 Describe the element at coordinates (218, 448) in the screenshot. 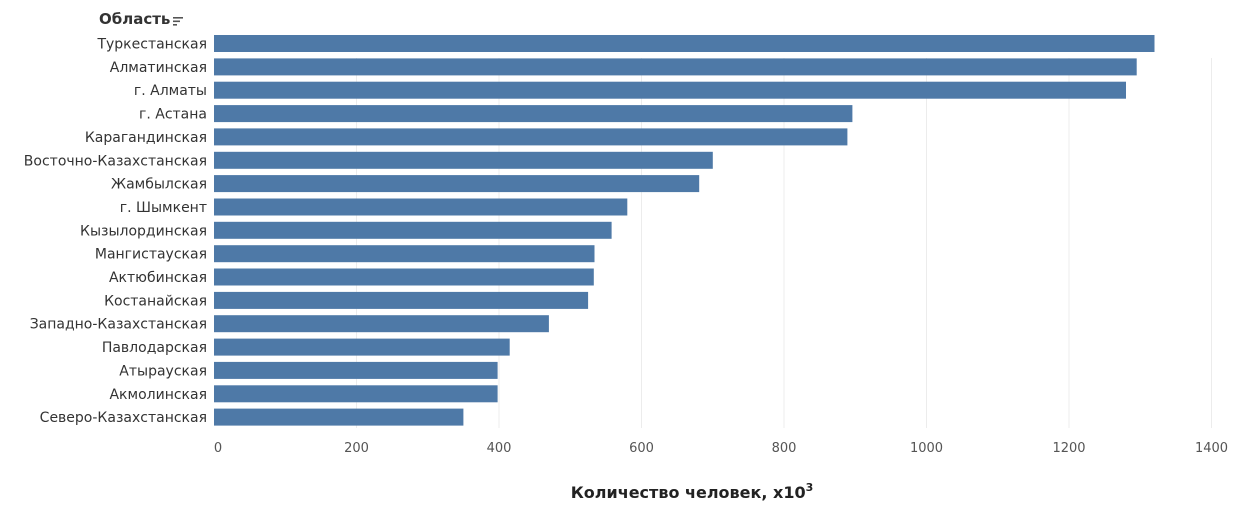

I see `x-tick-label: 0` at that location.